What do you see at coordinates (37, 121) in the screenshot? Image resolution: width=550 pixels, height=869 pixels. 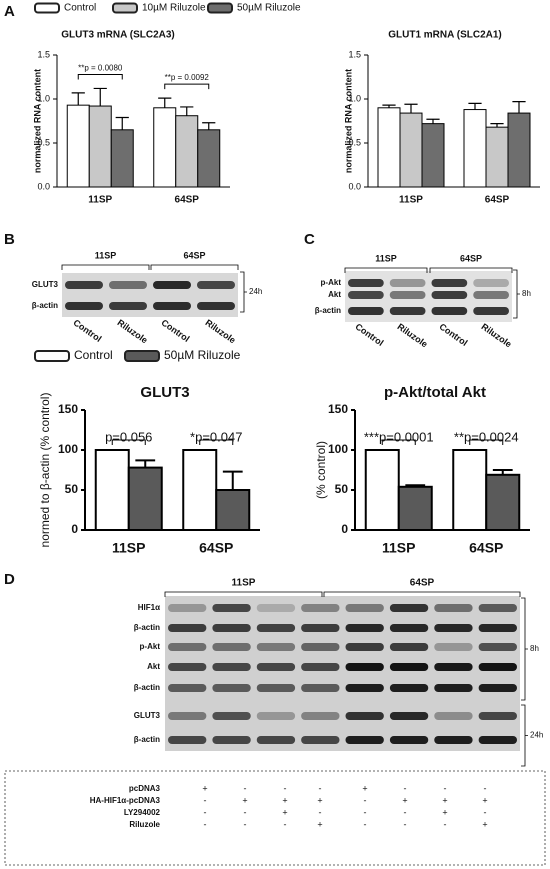 I see `y-axis-label: normalized RNA content` at bounding box center [37, 121].